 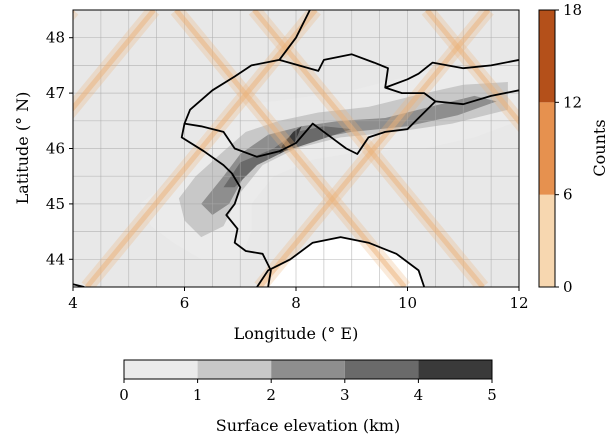 What do you see at coordinates (492, 395) in the screenshot?
I see `elevation-tick-label: 5` at bounding box center [492, 395].